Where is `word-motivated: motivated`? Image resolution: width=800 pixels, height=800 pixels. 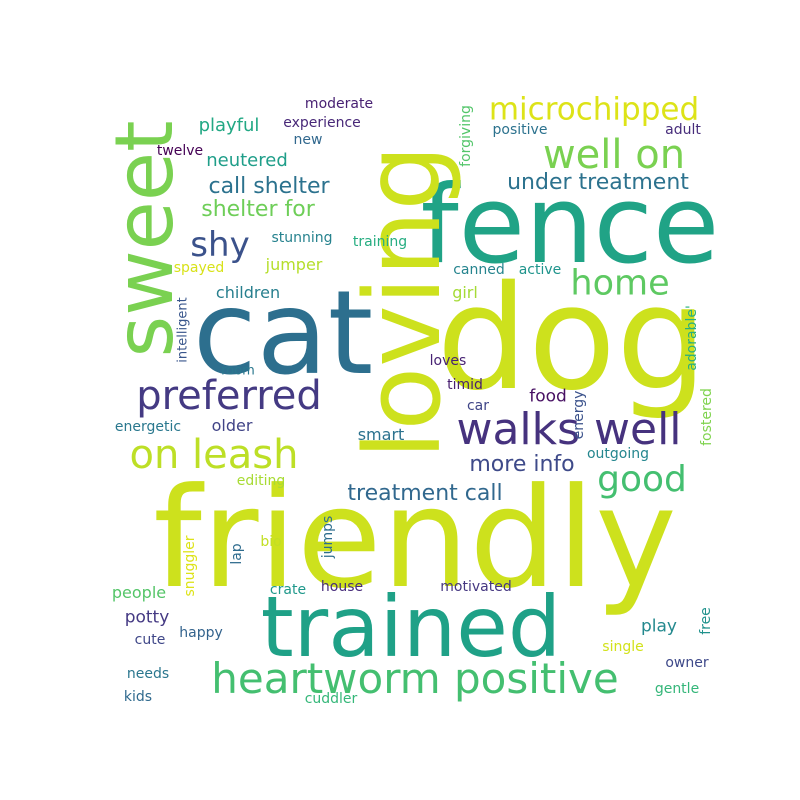
word-motivated: motivated is located at coordinates (476, 587).